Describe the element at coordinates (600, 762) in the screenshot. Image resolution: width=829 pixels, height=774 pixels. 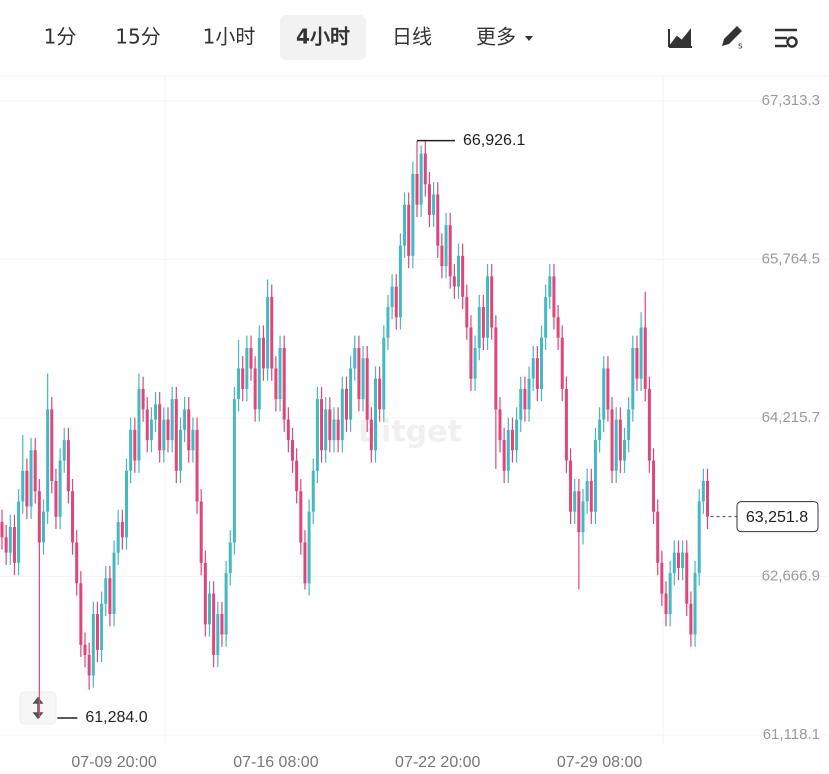
I see `x-tick-label: 07-29 08:00` at that location.